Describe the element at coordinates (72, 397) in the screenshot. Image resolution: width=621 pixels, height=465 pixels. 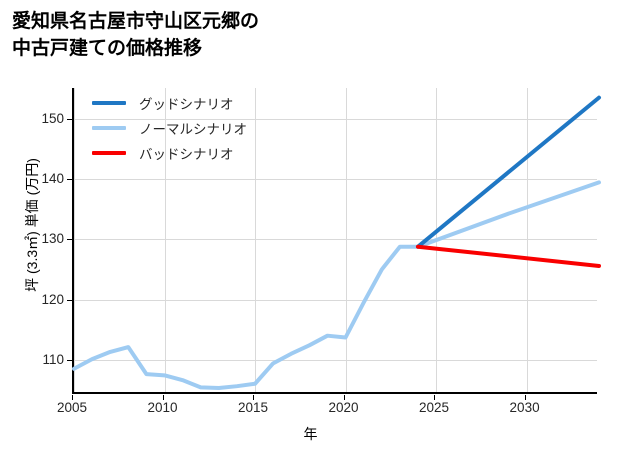
I see `x-tick-mark-2005` at that location.